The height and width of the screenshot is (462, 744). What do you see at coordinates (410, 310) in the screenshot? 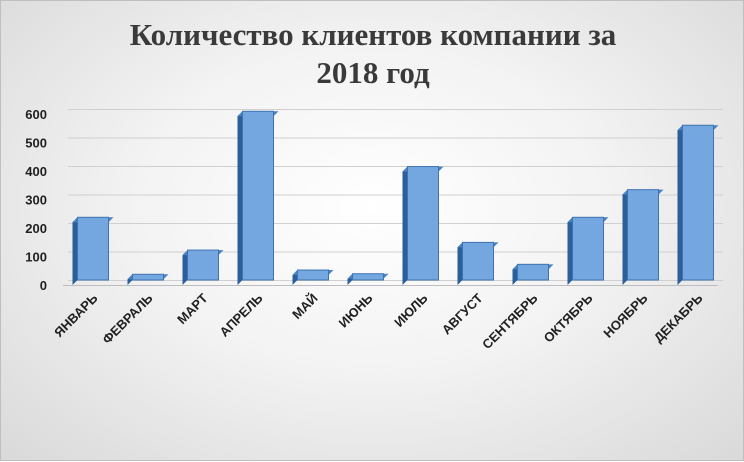
I see `x-tick-label: ИЮЛЬ` at bounding box center [410, 310].